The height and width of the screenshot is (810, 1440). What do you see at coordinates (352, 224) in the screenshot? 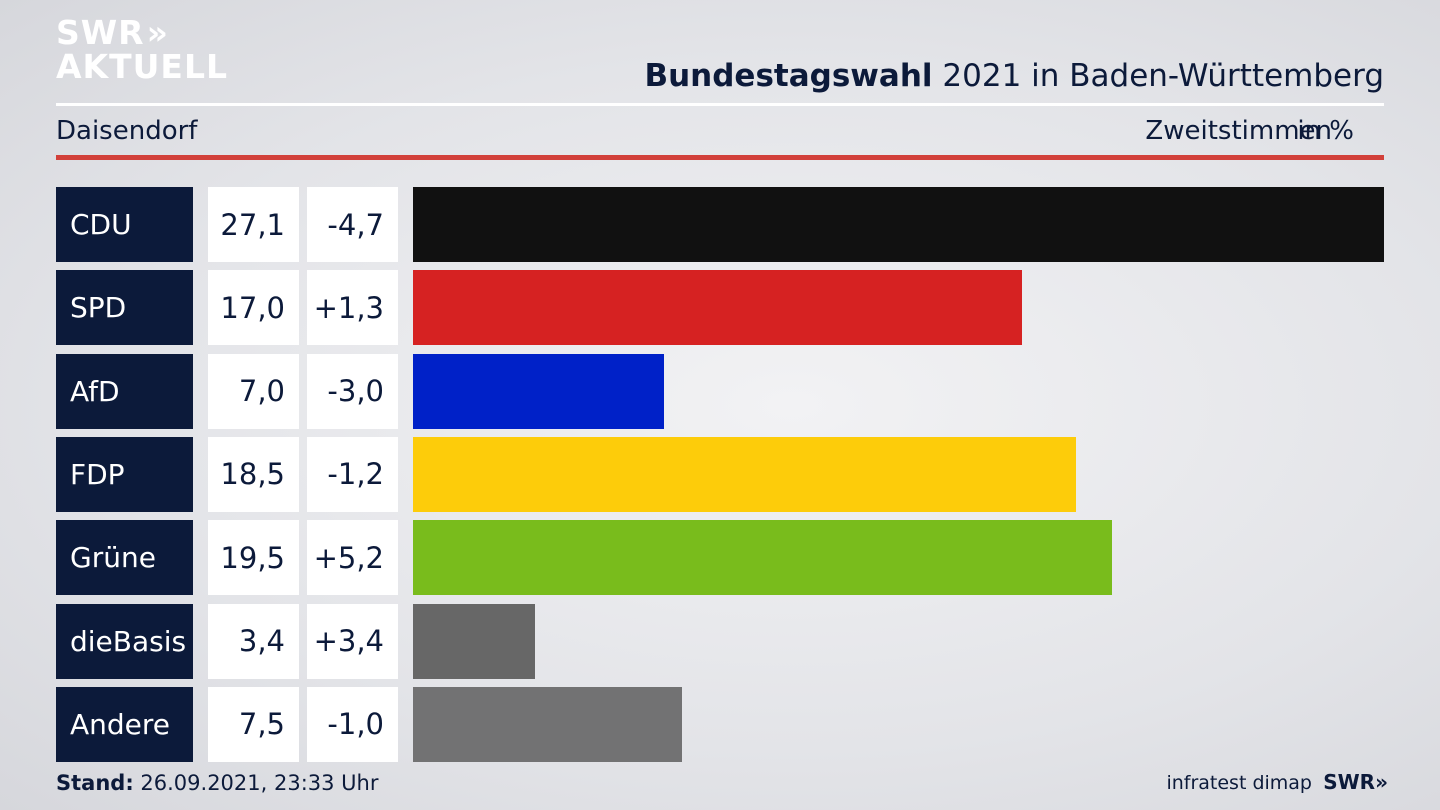
I see `diff-label: -4,7` at bounding box center [352, 224].